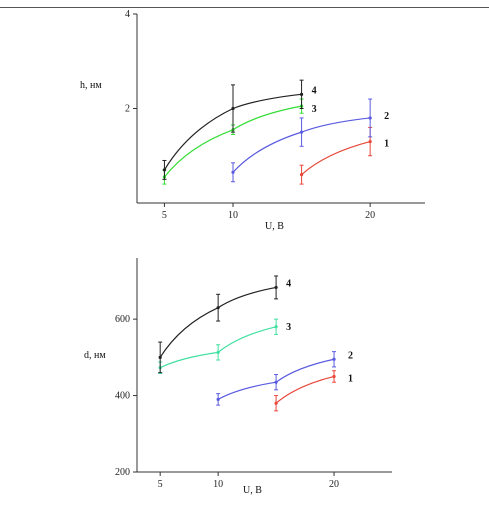 Image resolution: width=489 pixels, height=511 pixels. I want to click on y-tick-label: 200, so click(122, 472).